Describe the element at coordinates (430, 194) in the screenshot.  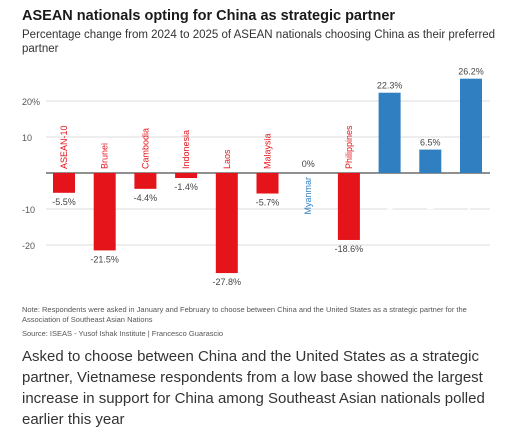
I see `category-label: Thailand` at that location.